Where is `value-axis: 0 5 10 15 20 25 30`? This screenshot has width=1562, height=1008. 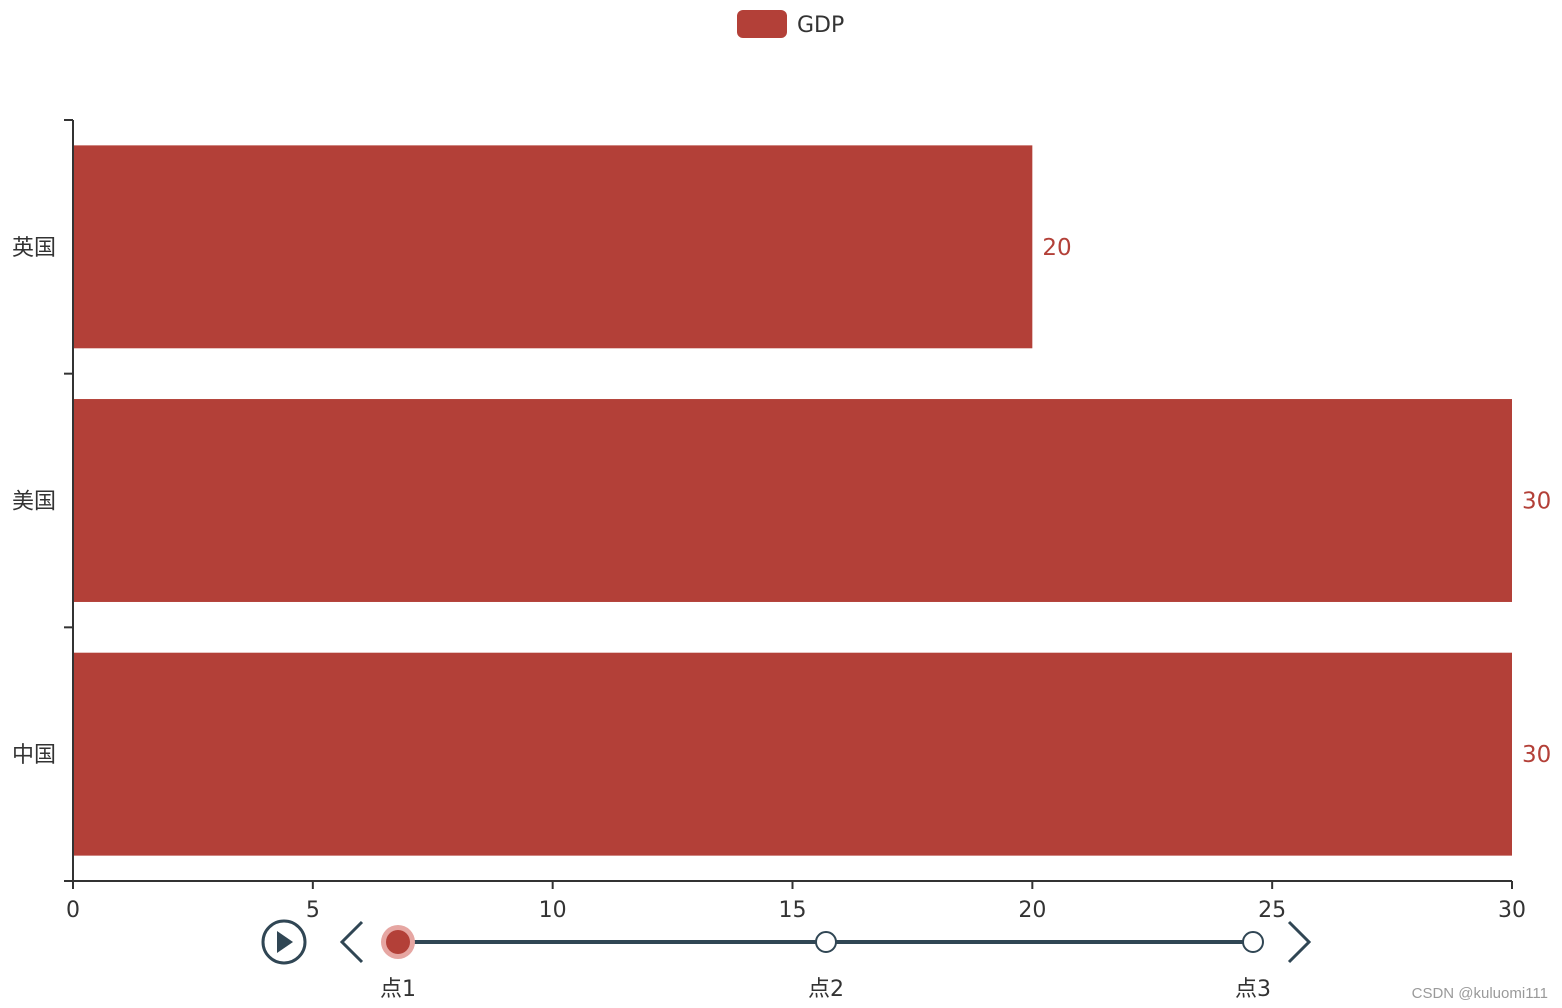
value-axis: 0 5 10 15 20 25 30 is located at coordinates (796, 901).